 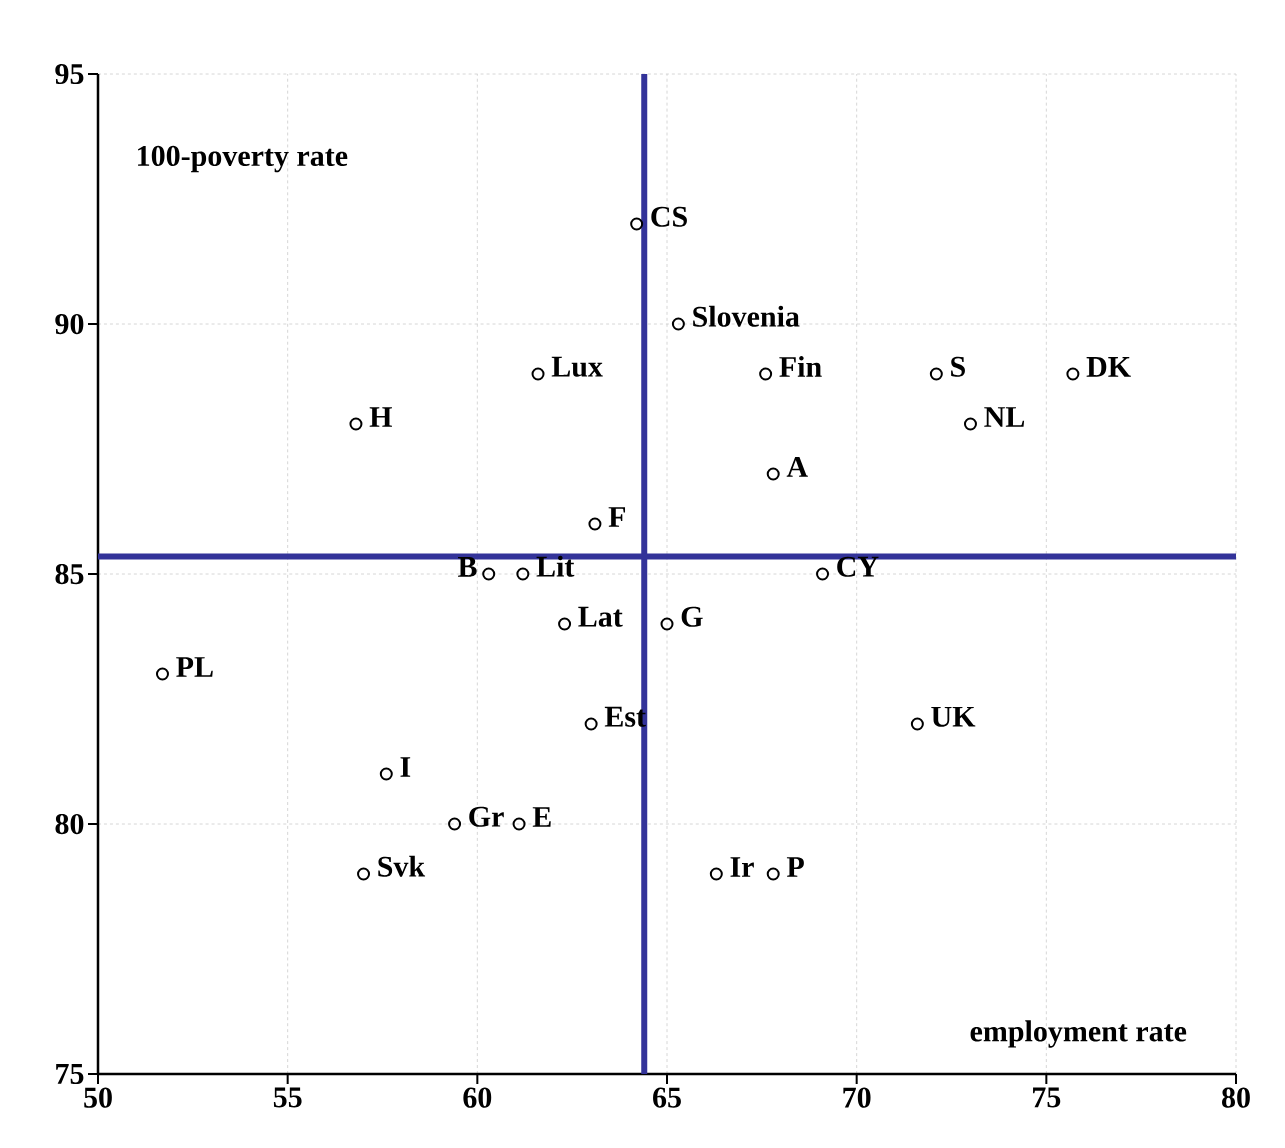 I want to click on annotation: E, so click(x=541, y=817).